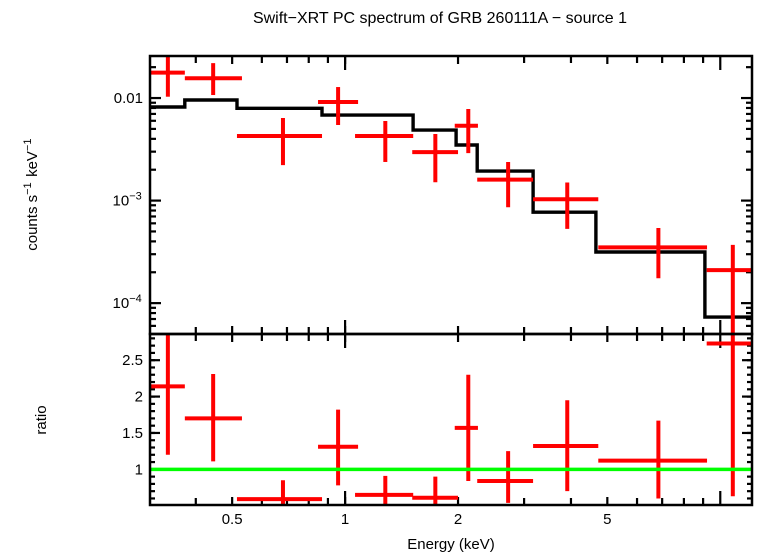 Image resolution: width=758 pixels, height=556 pixels. I want to click on ratio-tick-label: 2, so click(139, 397).